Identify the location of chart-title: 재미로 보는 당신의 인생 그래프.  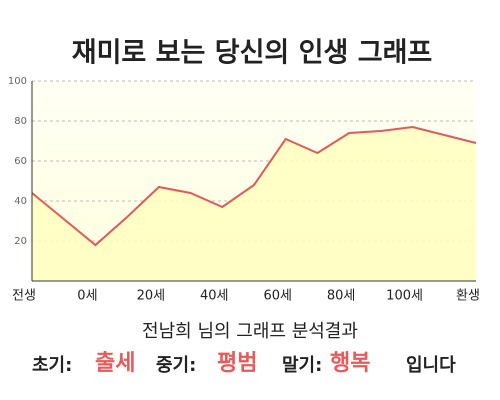
(252, 53).